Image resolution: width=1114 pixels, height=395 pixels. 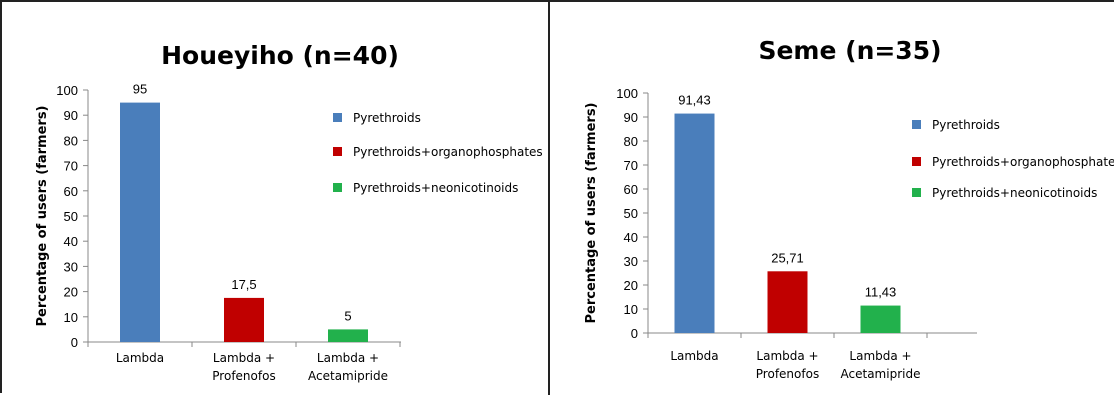 What do you see at coordinates (347, 315) in the screenshot?
I see `data-label: 5` at bounding box center [347, 315].